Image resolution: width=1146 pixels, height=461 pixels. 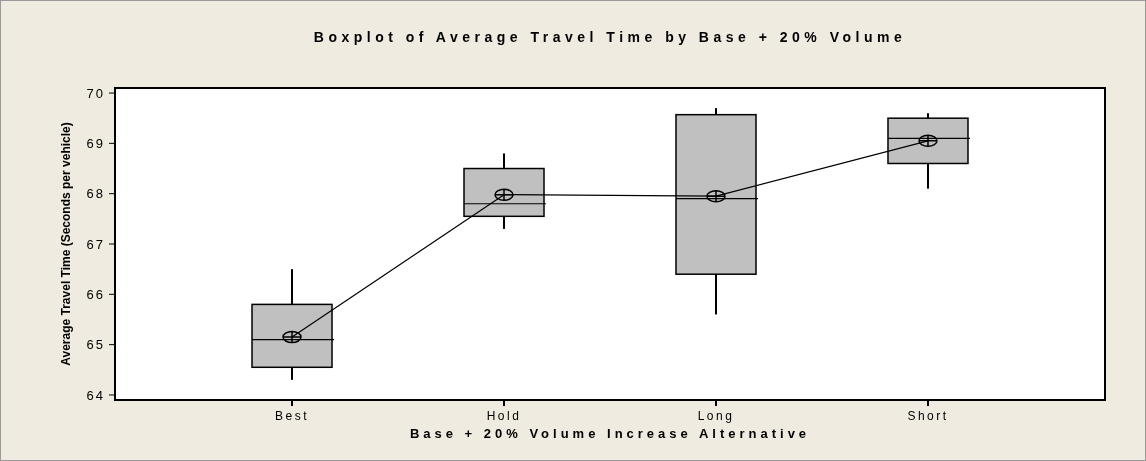 I want to click on x-tick-label: Long, so click(x=716, y=416).